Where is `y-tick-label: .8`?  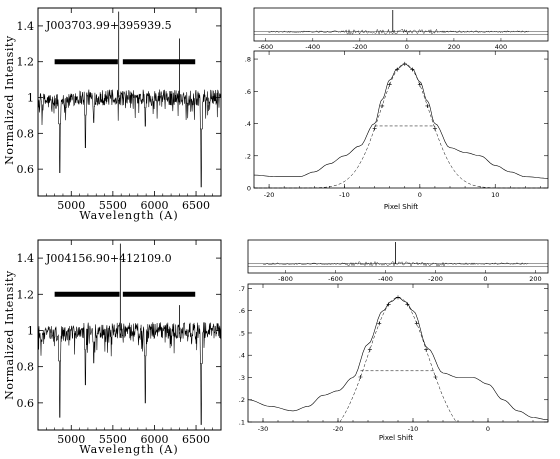 y-tick-label: .8 is located at coordinates (248, 60).